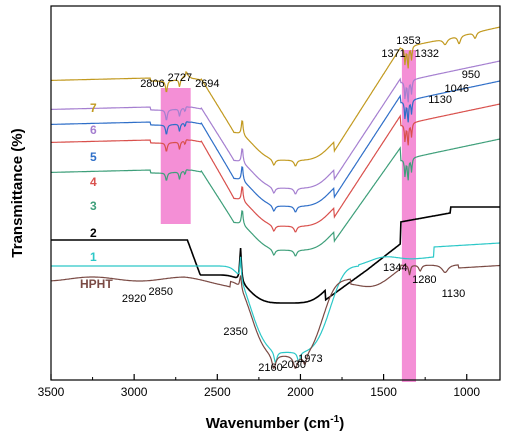  I want to click on series-labels: 7 6 5 4 3 2 1 HPHT, so click(96, 196).